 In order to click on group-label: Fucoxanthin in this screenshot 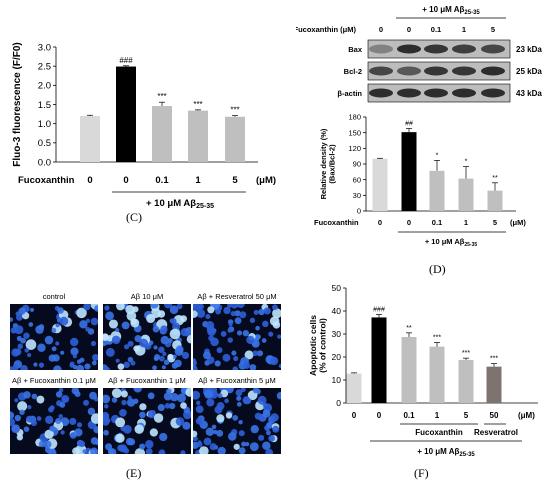, I will do `click(439, 432)`.